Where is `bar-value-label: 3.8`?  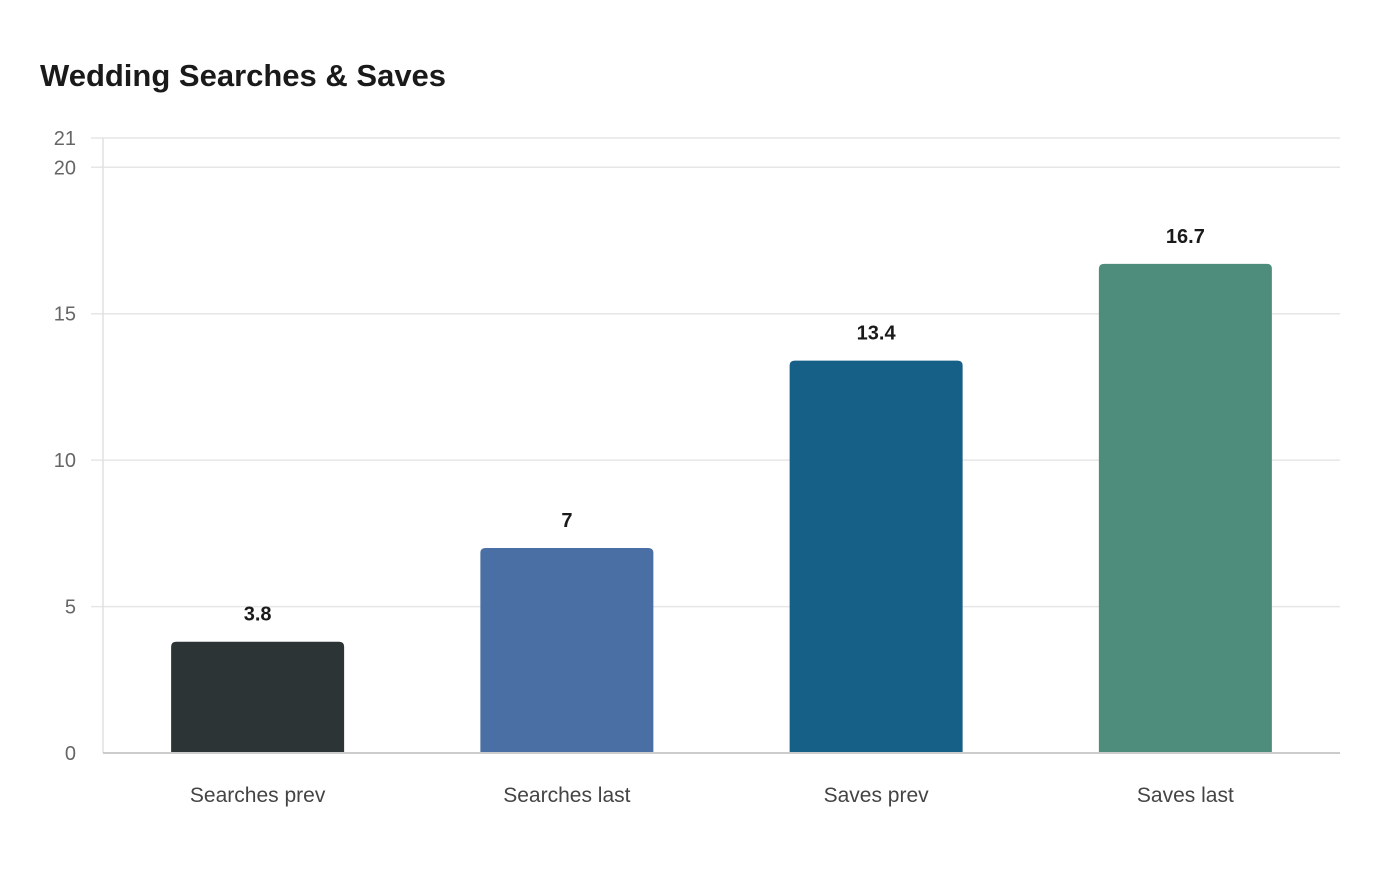
bar-value-label: 3.8 is located at coordinates (258, 615).